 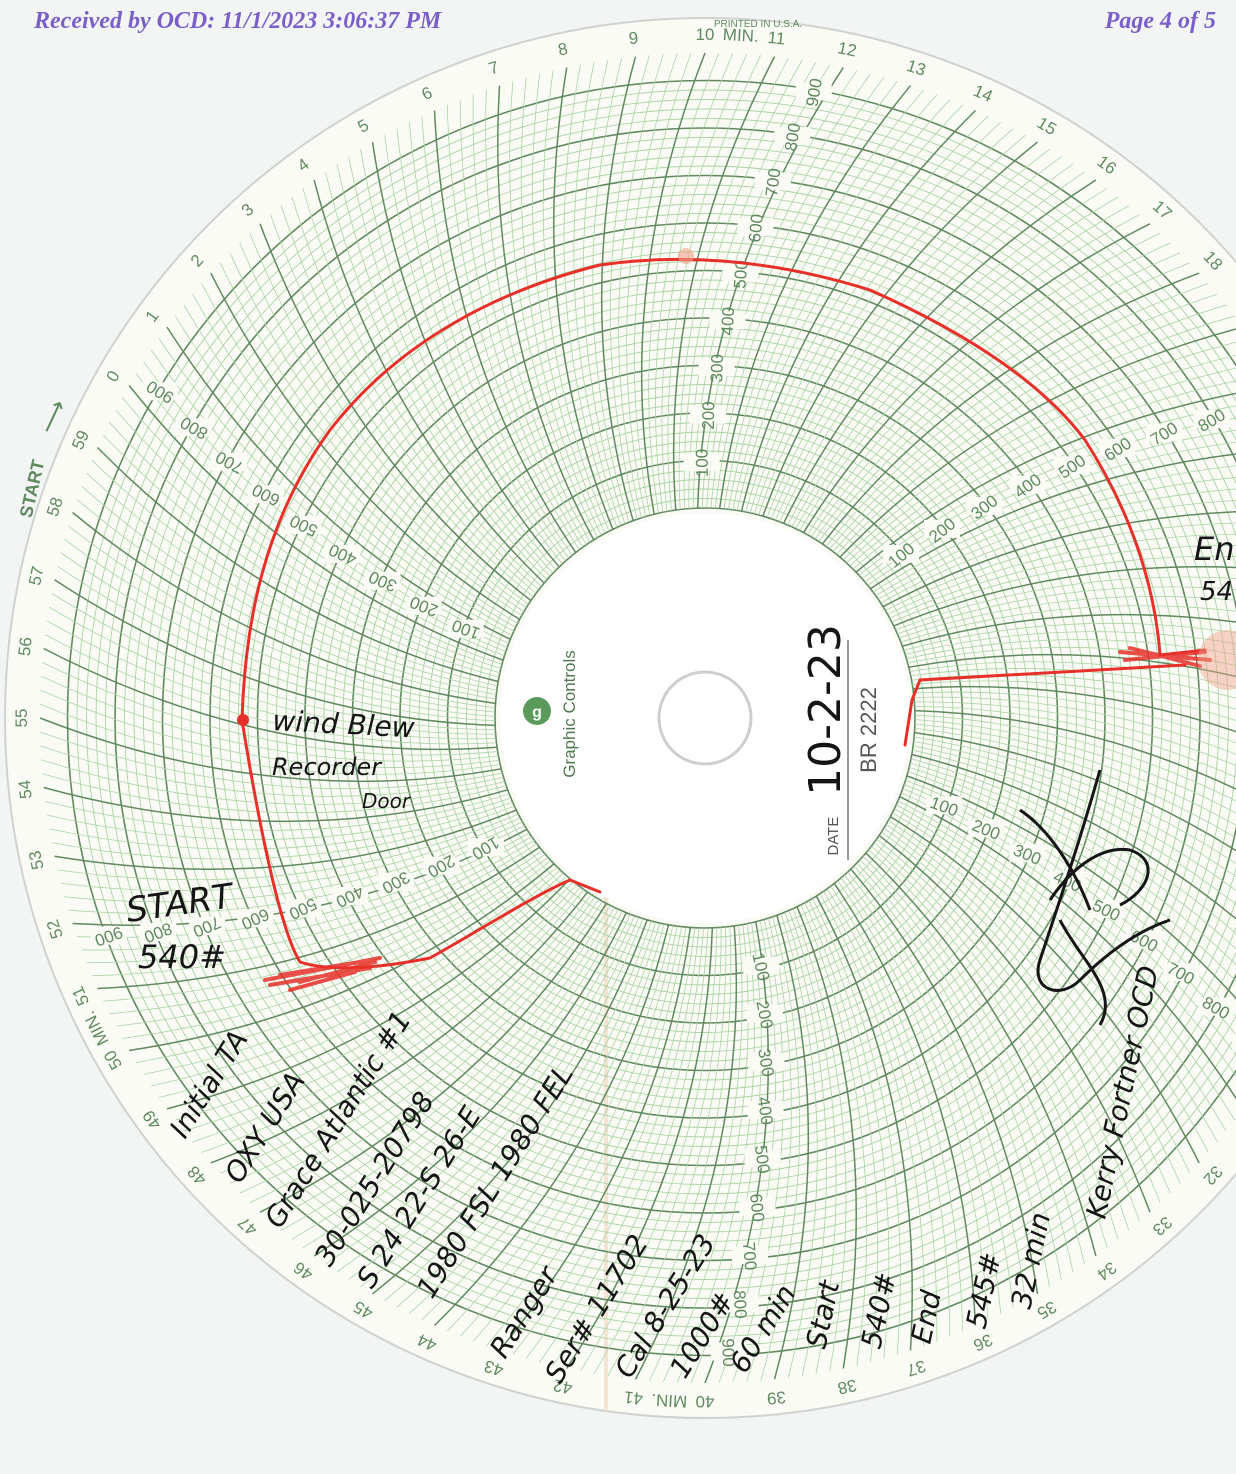 I want to click on minute-tick-label: 13, so click(x=916, y=68).